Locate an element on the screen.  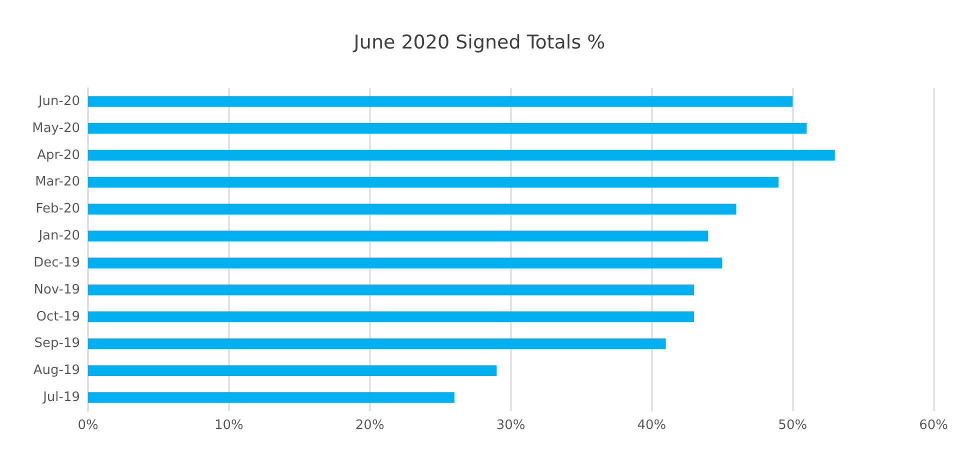
y-tick-label: Mar-20 is located at coordinates (57, 182).